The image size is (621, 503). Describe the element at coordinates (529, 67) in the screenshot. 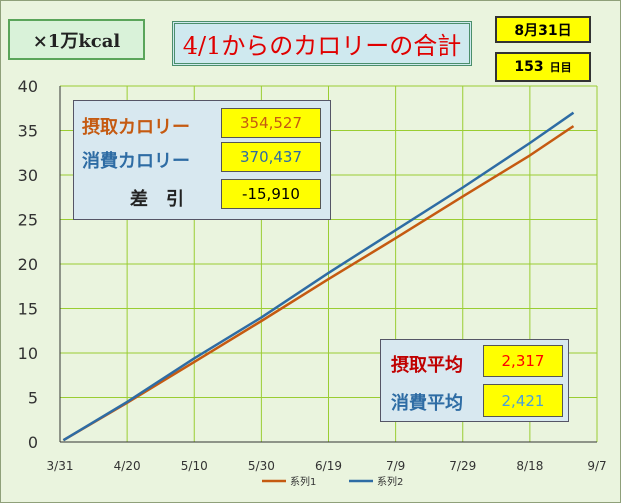

I see `days-value: 153` at that location.